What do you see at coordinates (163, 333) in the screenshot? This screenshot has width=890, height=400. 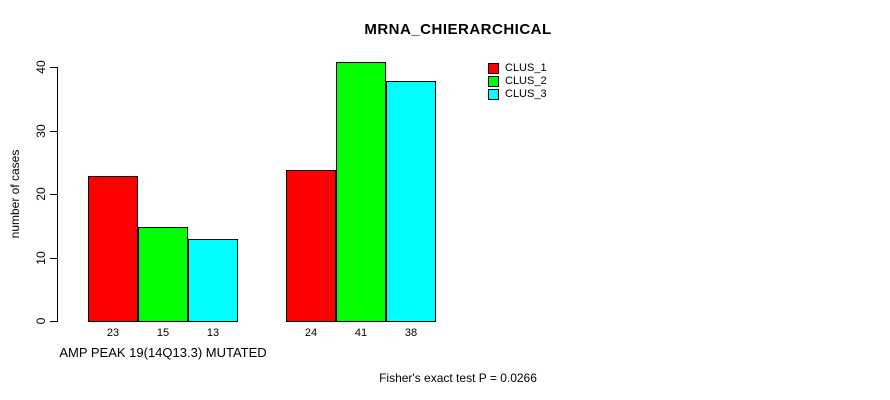 I see `bar-value-label: 15` at bounding box center [163, 333].